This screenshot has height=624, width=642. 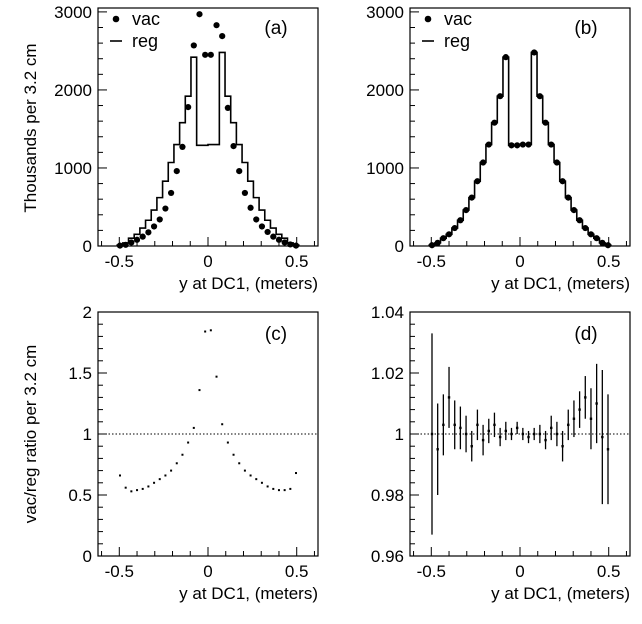 I want to click on y-tick-label: 1.02, so click(x=387, y=373).